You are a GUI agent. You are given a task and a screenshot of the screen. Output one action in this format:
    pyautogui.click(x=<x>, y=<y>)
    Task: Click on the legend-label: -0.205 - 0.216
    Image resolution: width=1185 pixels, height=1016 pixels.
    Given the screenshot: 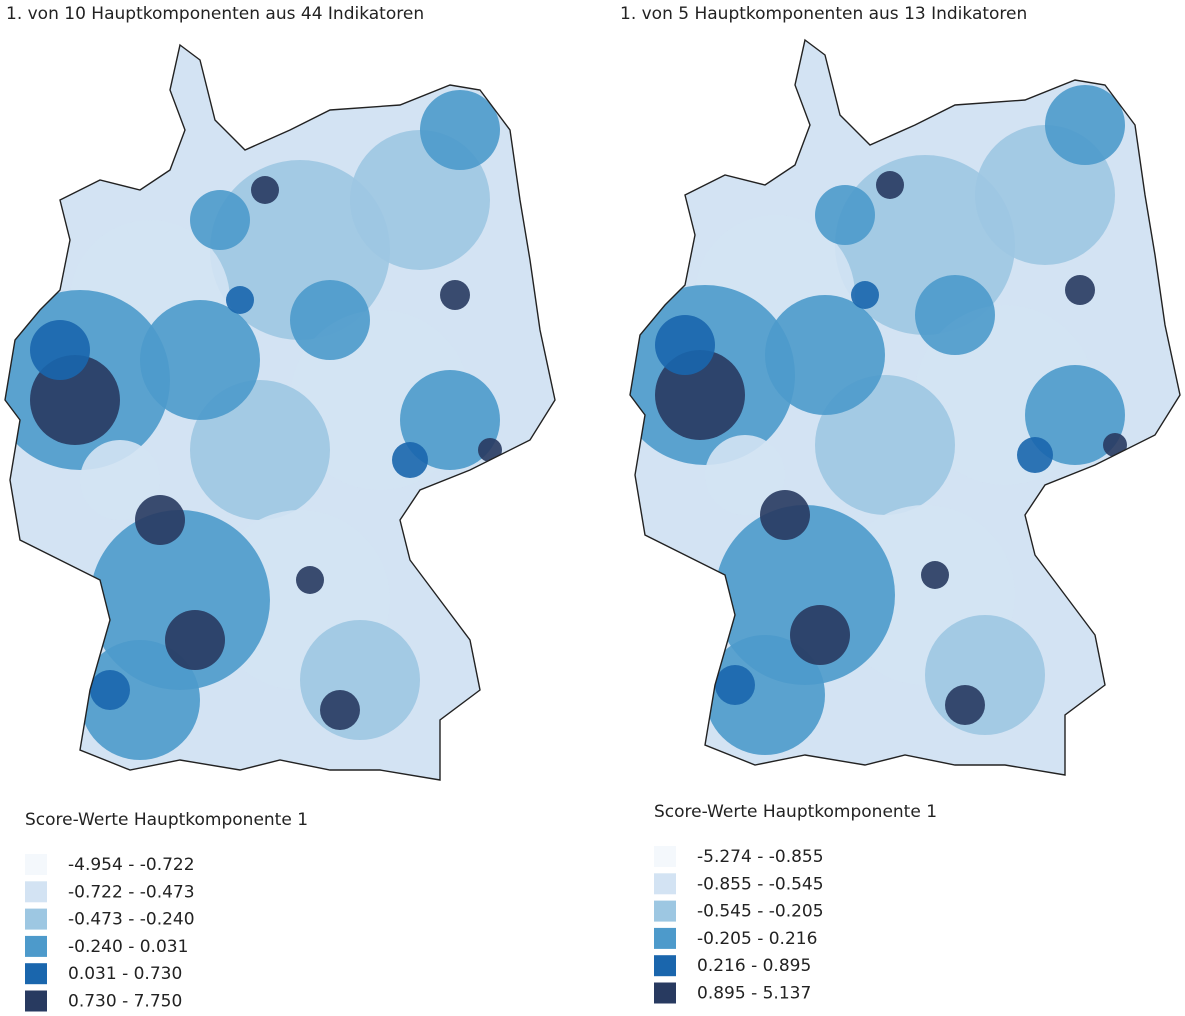 What is the action you would take?
    pyautogui.click(x=757, y=939)
    